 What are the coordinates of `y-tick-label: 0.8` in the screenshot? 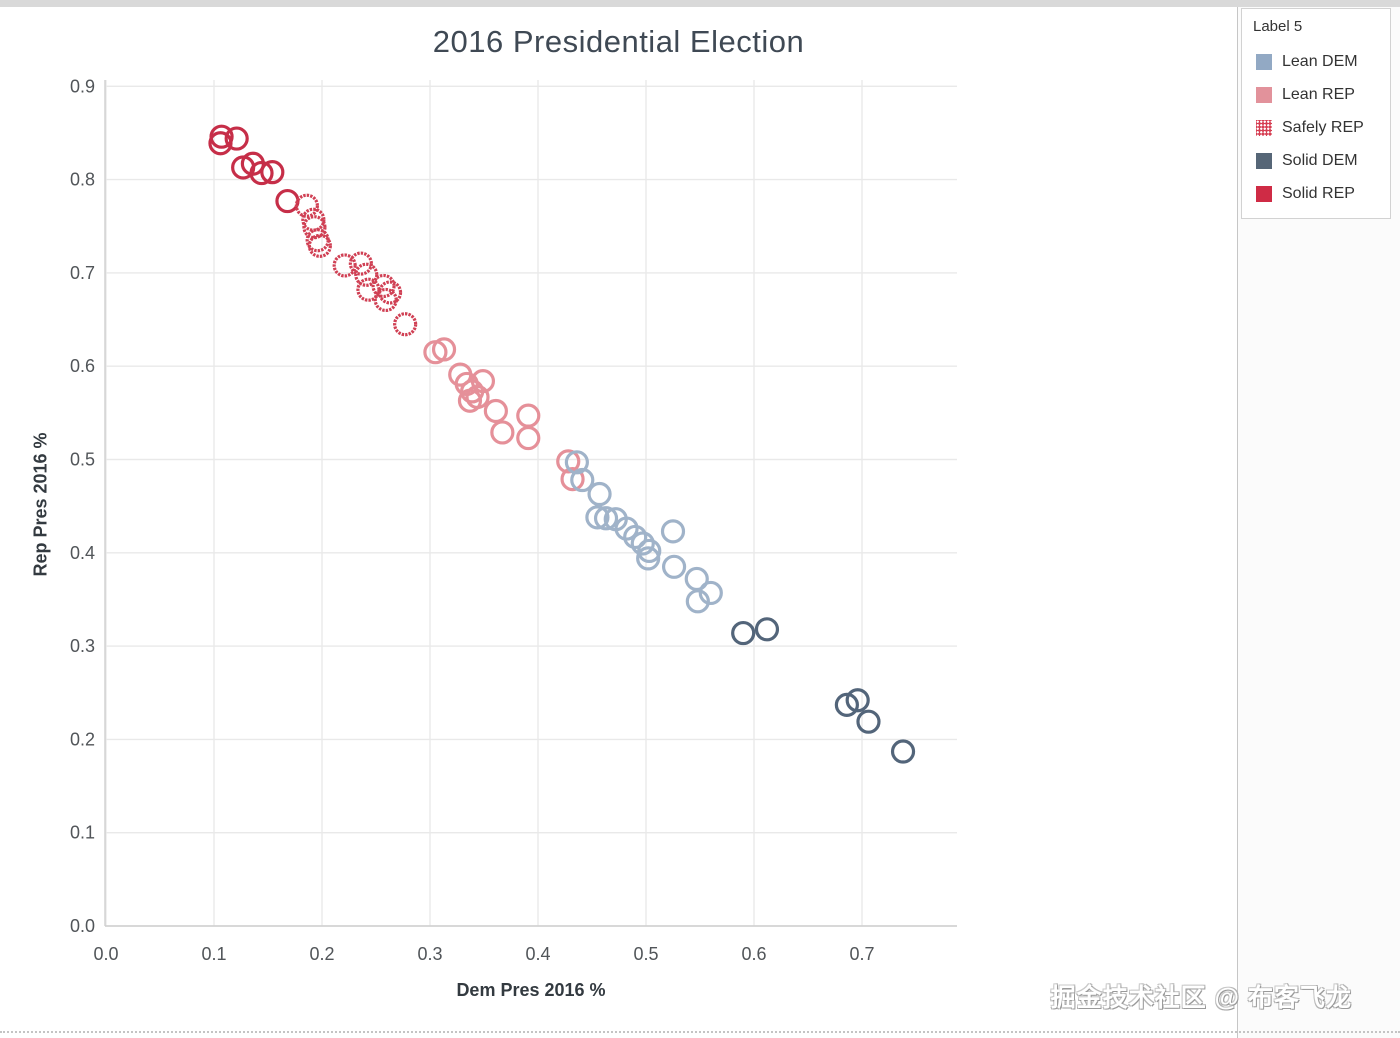 It's located at (82, 180).